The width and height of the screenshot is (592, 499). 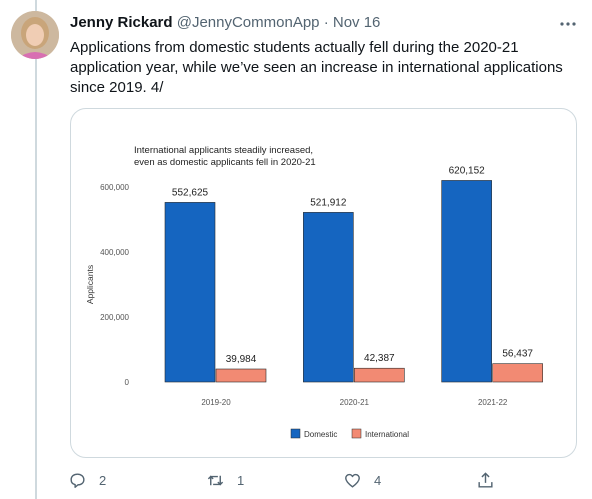 I want to click on thread-line, so click(x=36, y=249).